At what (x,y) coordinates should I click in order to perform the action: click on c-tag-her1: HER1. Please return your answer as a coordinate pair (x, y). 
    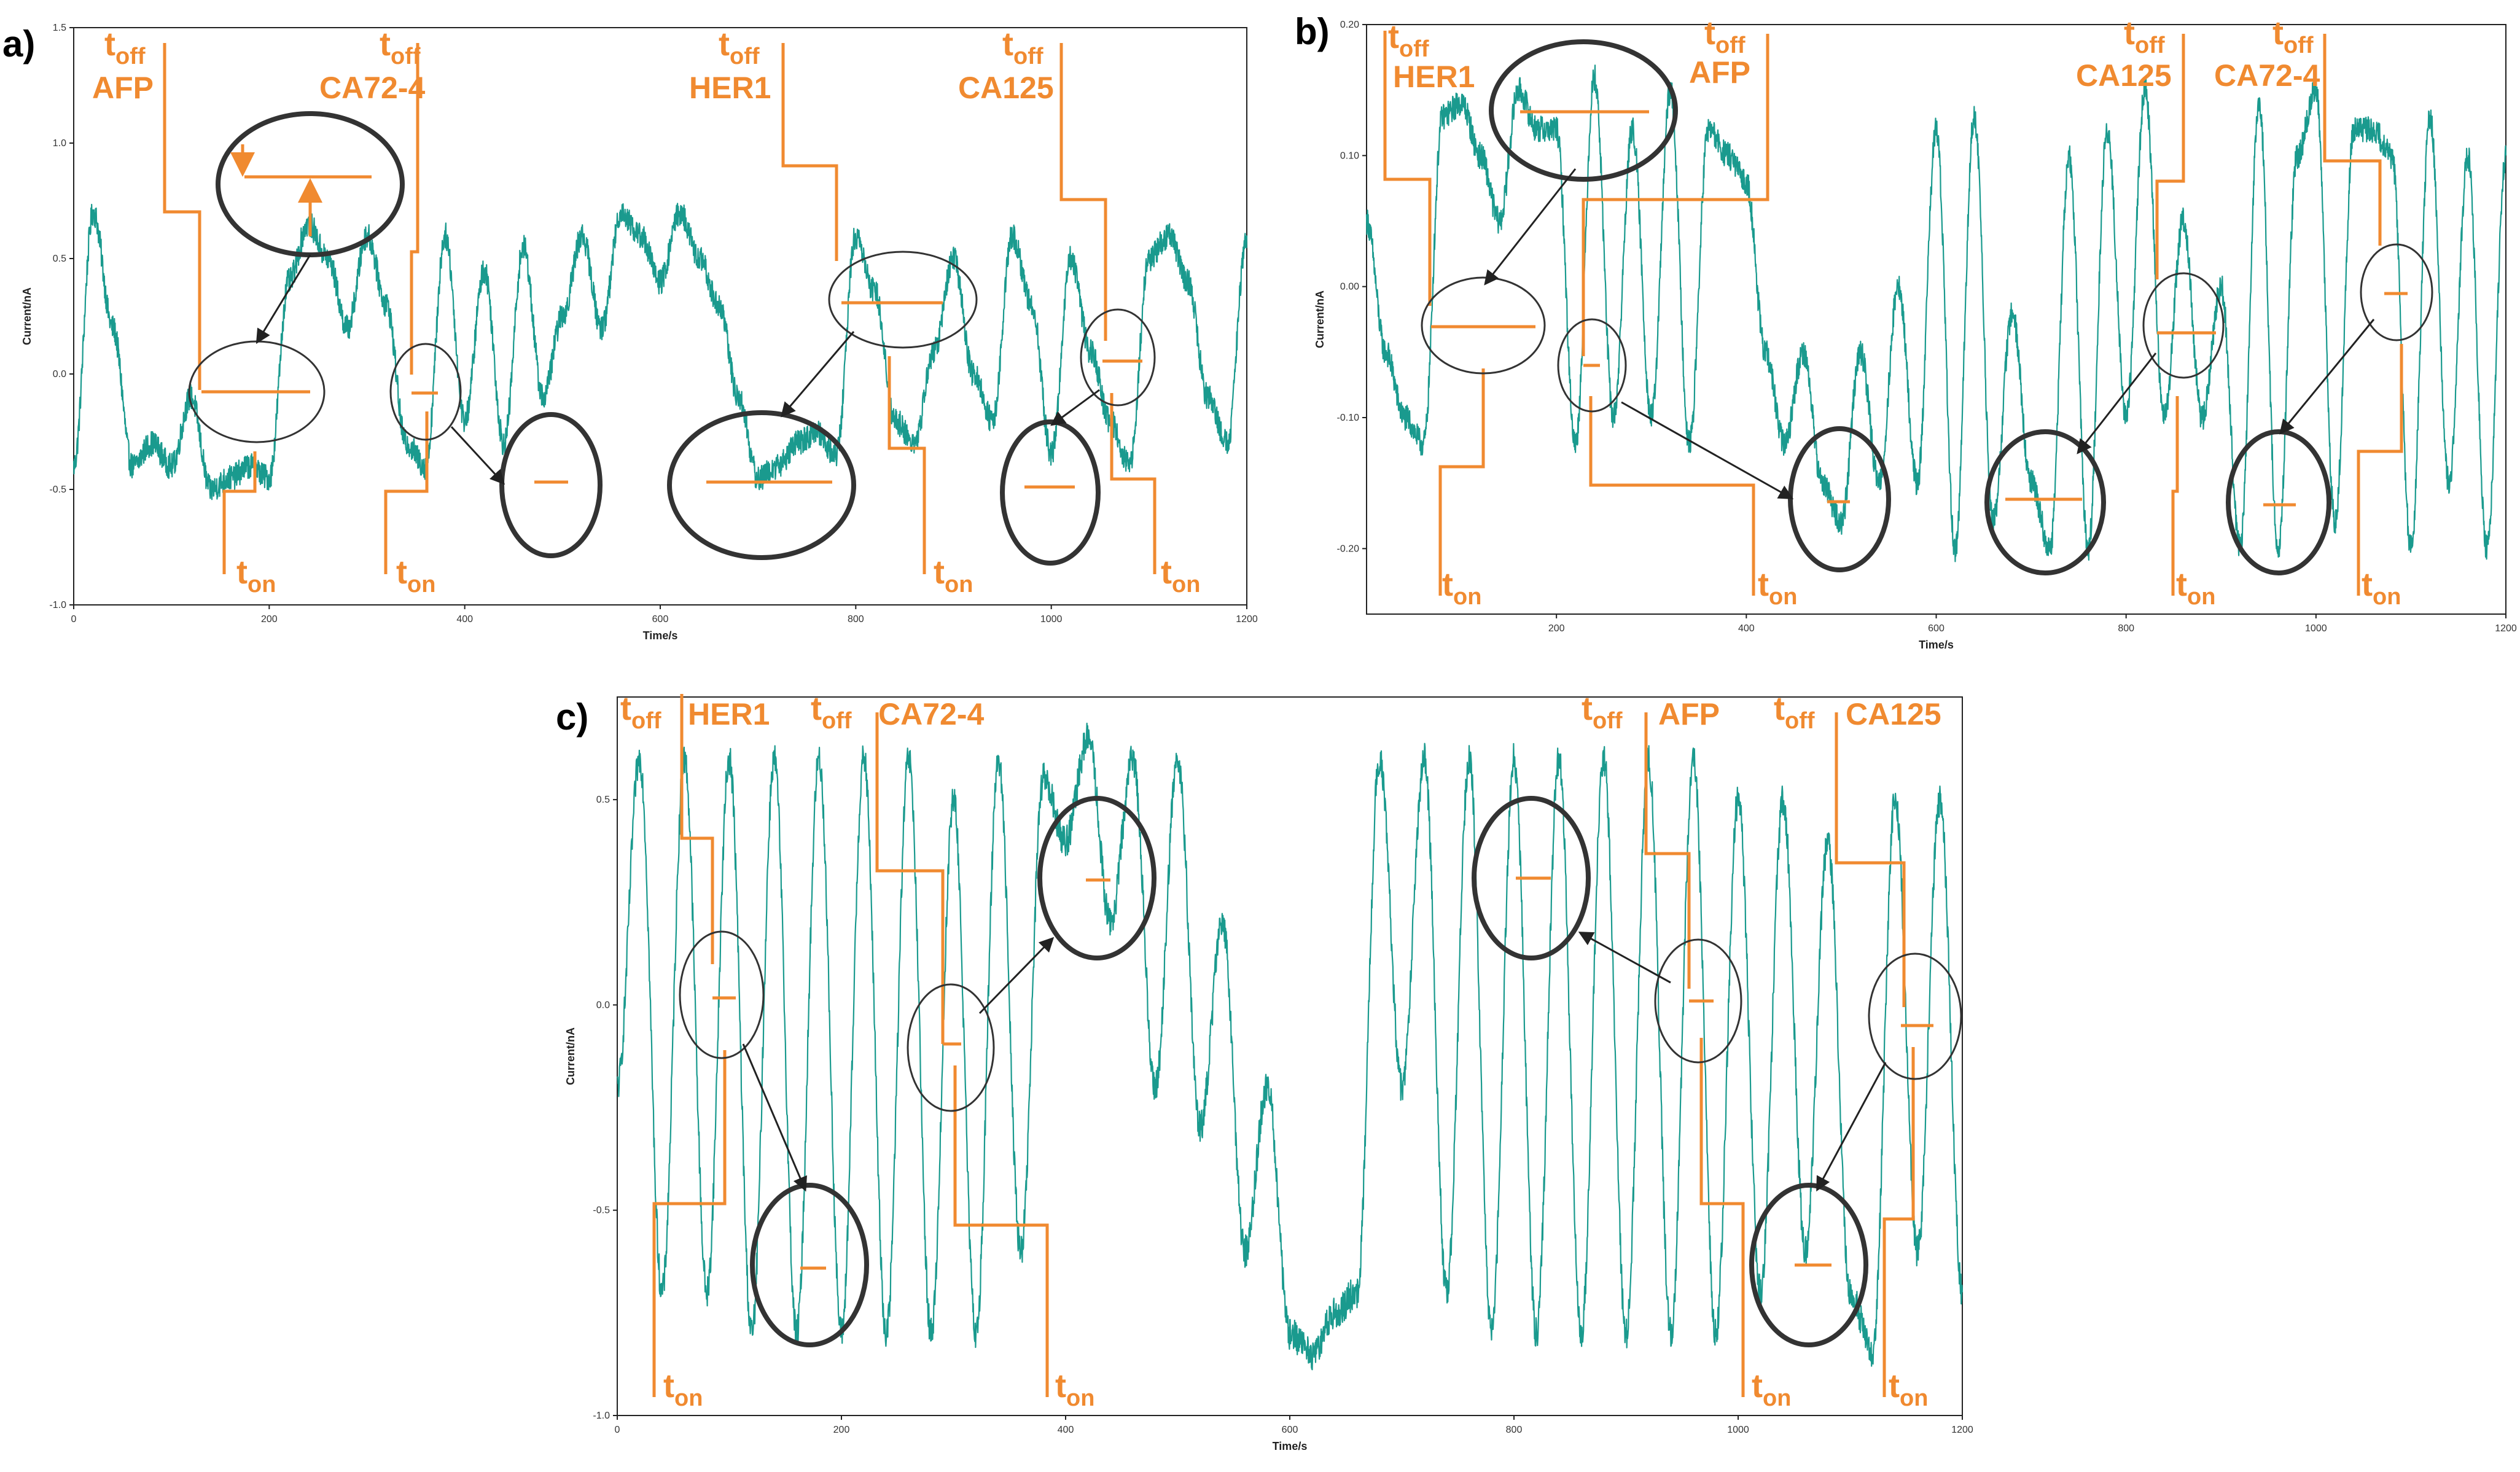
    Looking at the image, I should click on (729, 714).